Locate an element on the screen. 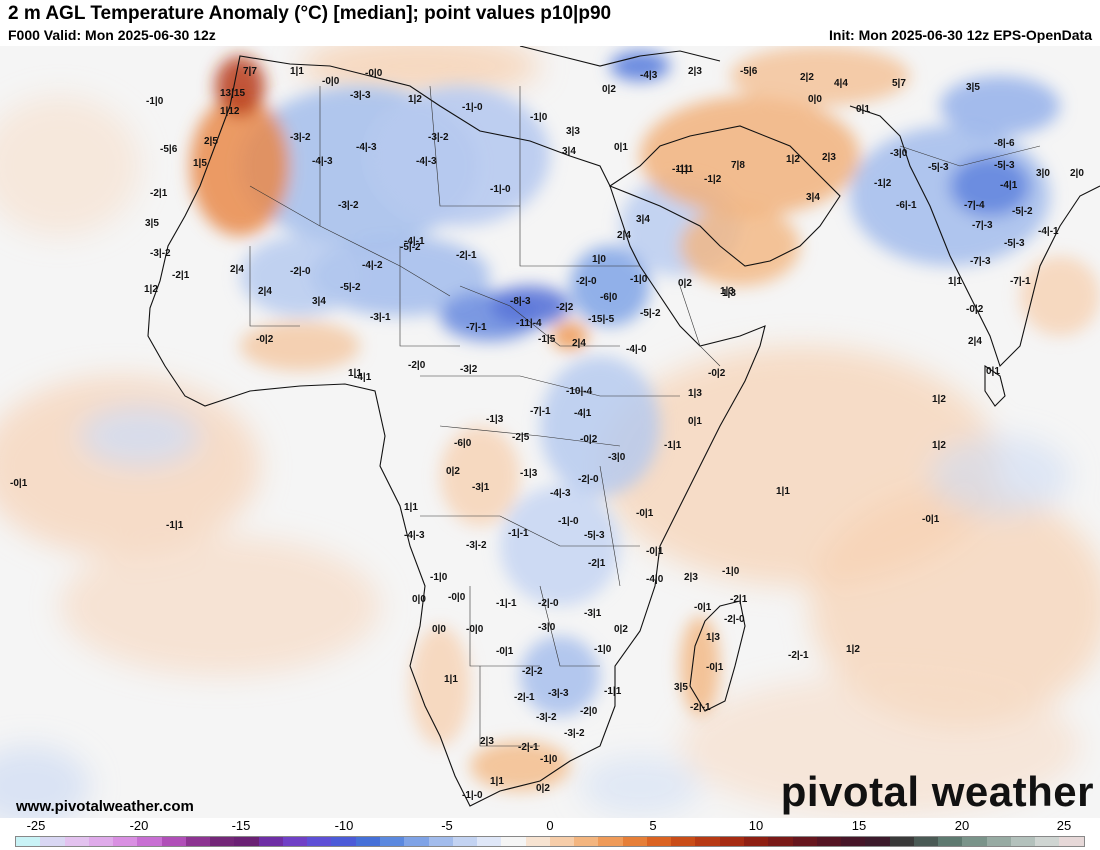  colorbar-tick: -20 is located at coordinates (139, 825).